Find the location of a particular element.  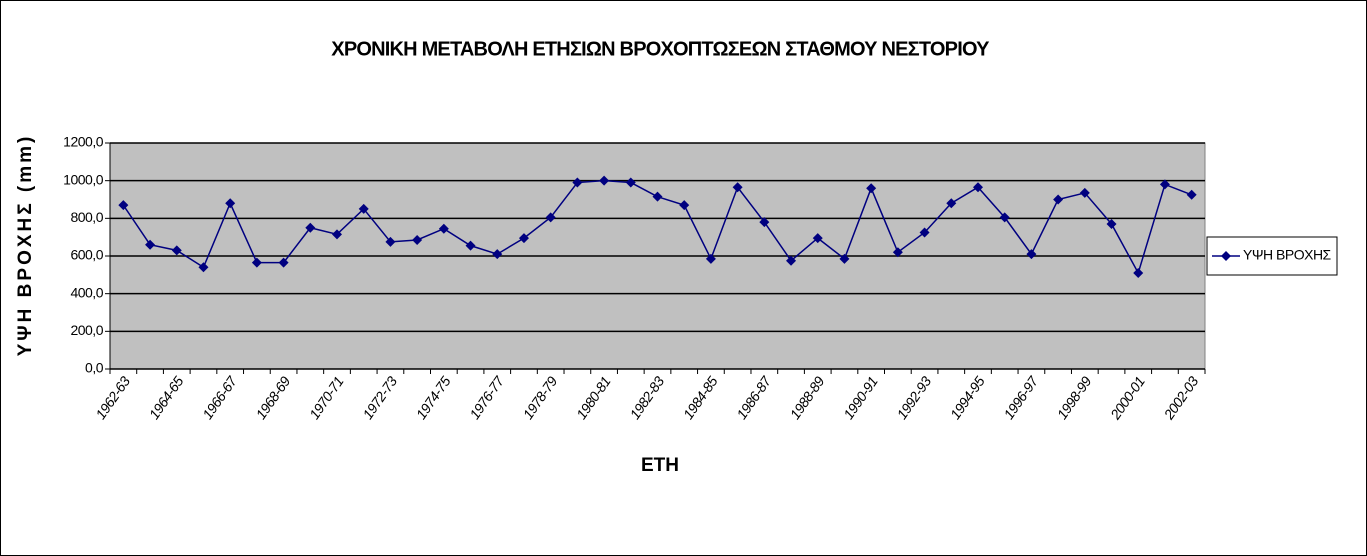

y-tick-label: 1200,0 is located at coordinates (83, 142).